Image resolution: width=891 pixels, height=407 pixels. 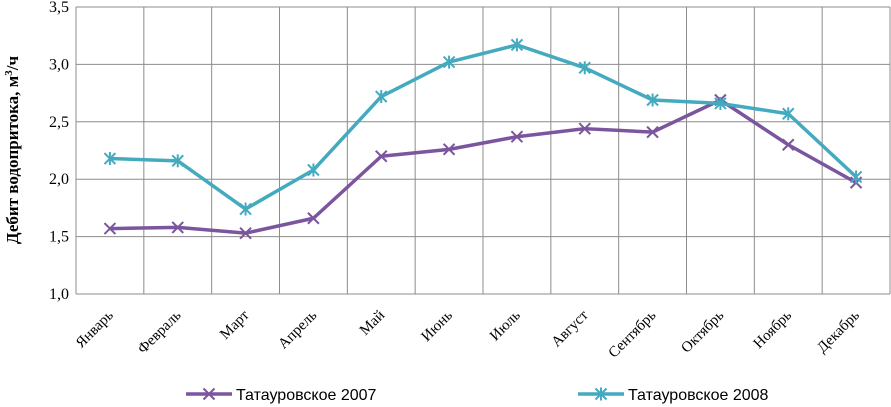 I want to click on x-tick-label: Декабрь, so click(x=838, y=331).